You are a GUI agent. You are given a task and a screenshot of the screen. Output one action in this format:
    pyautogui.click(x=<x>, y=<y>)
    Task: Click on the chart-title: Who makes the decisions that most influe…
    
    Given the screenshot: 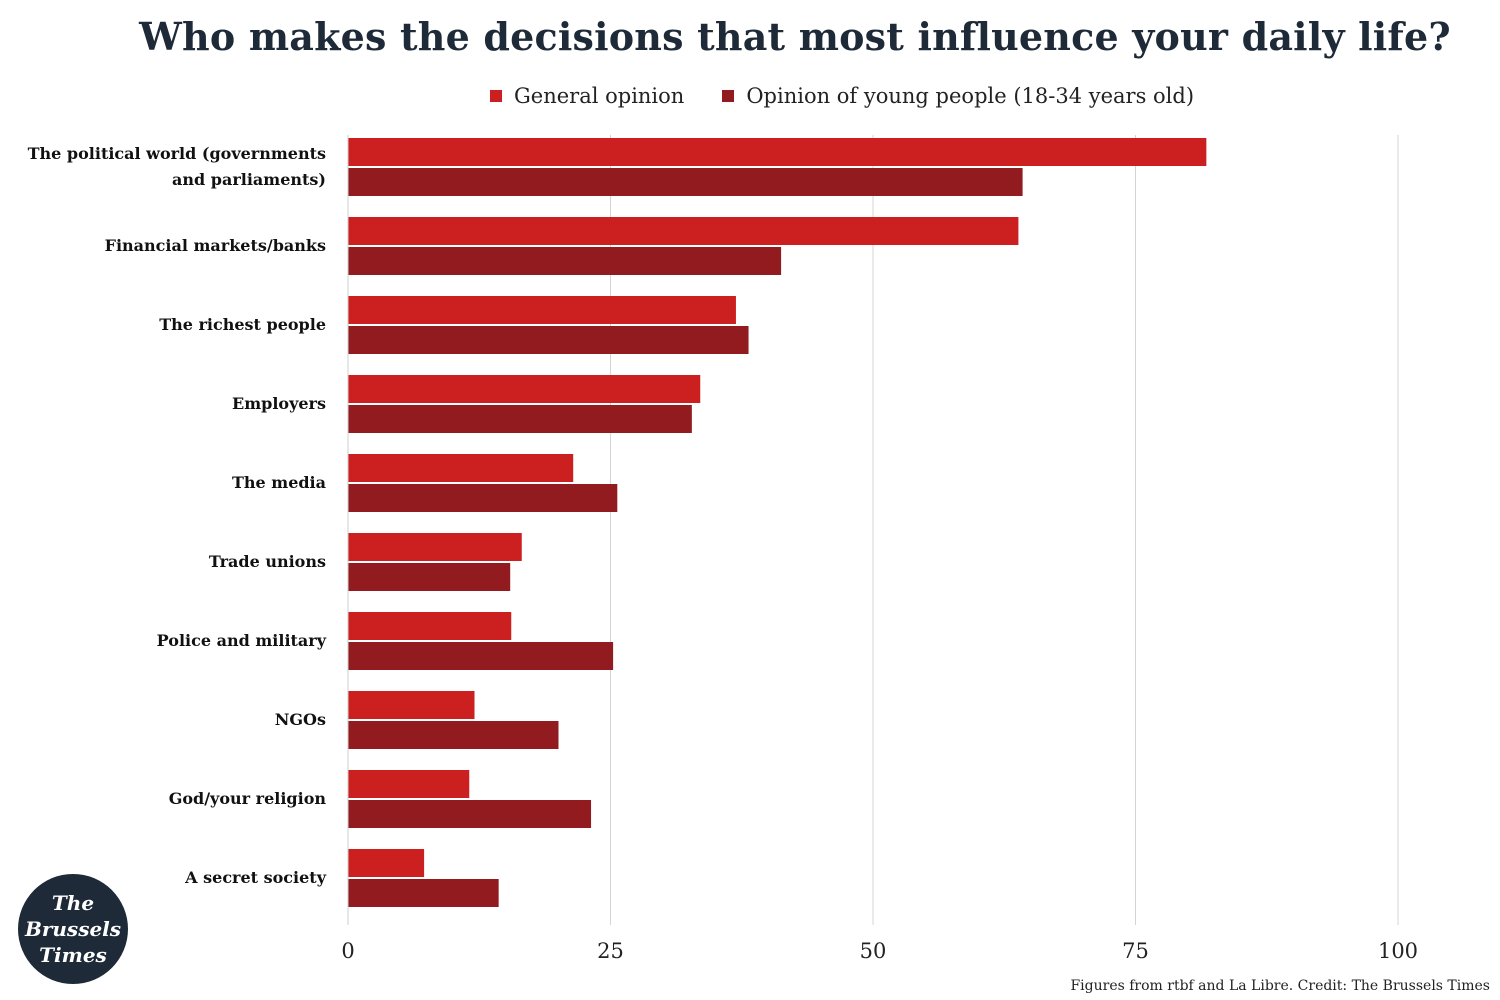 What is the action you would take?
    pyautogui.click(x=795, y=36)
    